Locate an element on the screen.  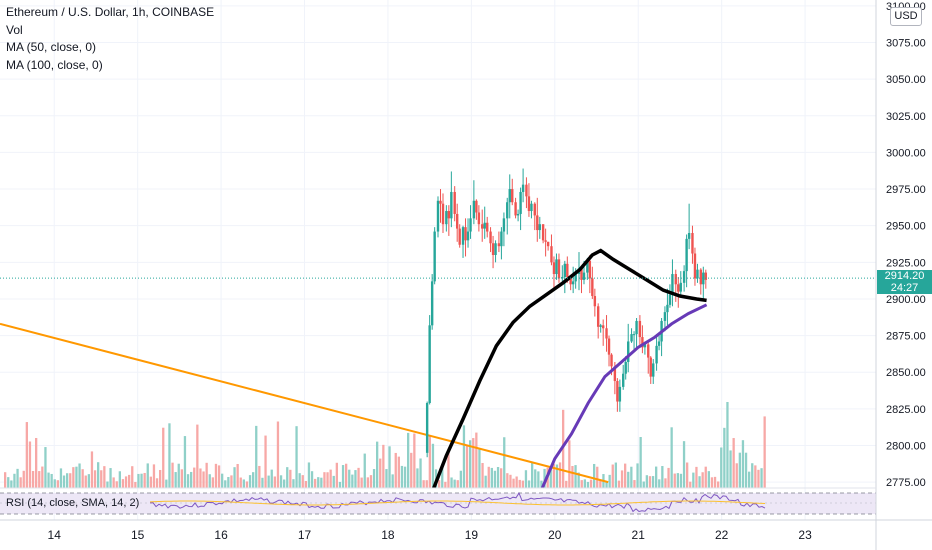
bar-countdown: 24:27 is located at coordinates (904, 288).